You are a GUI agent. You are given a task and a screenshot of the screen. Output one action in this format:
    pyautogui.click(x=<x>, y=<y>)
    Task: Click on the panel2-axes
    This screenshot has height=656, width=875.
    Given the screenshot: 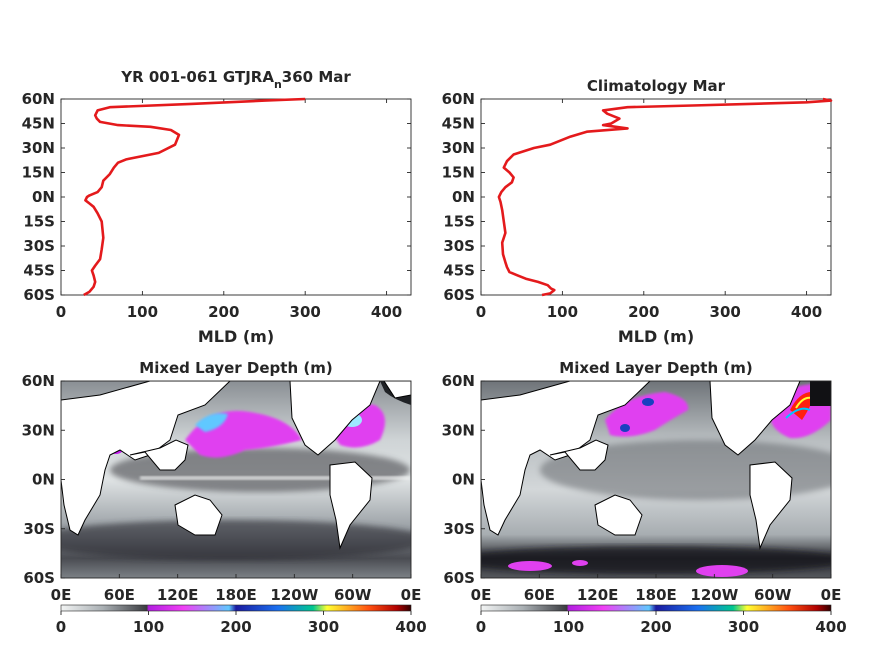 What is the action you would take?
    pyautogui.click(x=656, y=197)
    